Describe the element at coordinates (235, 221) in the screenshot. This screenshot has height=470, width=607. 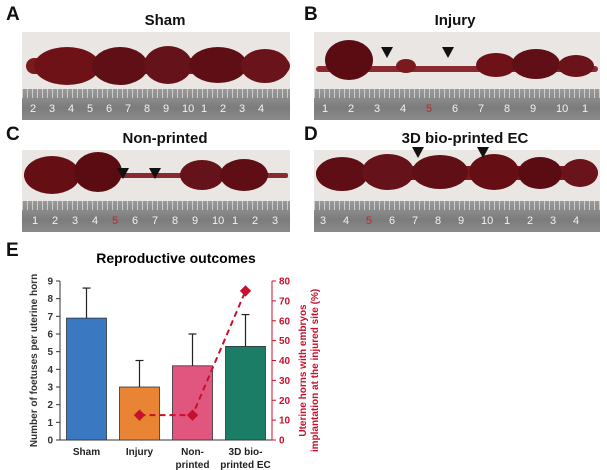
I see `ruler-c-number: 1` at that location.